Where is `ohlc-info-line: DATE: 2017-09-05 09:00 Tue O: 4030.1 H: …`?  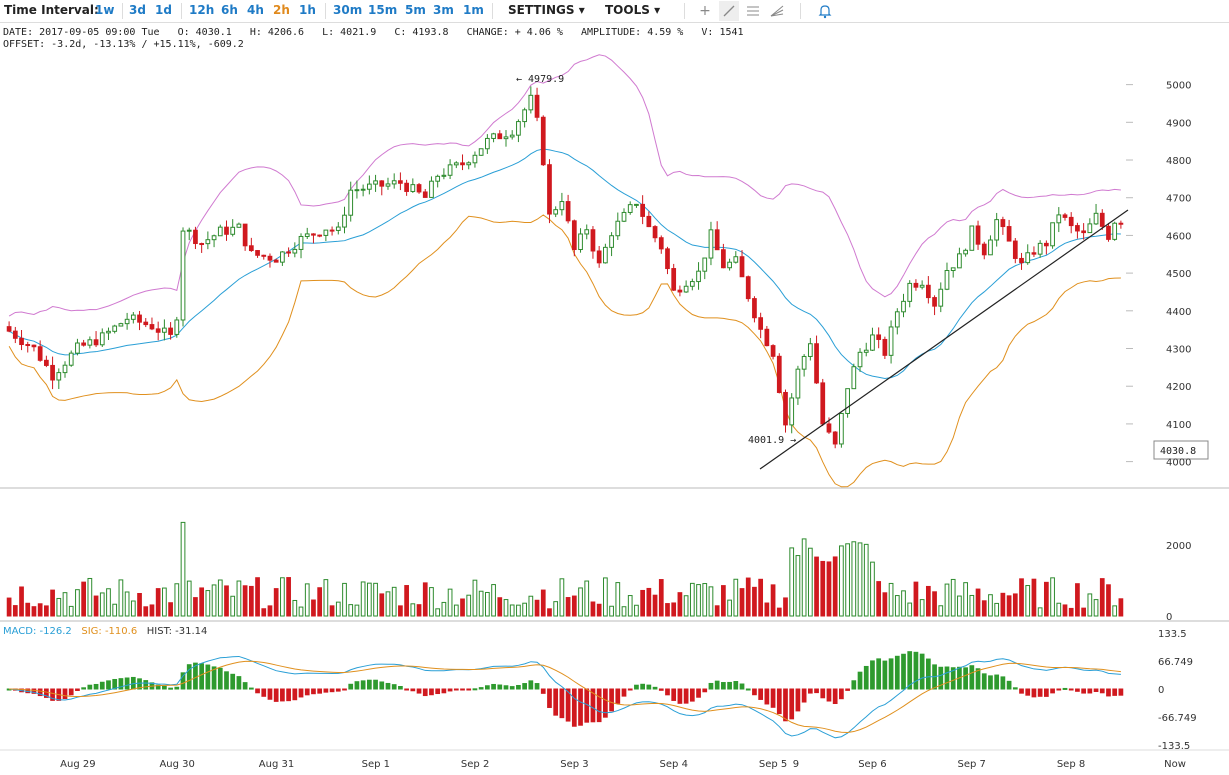 ohlc-info-line: DATE: 2017-09-05 09:00 Tue O: 4030.1 H: … is located at coordinates (373, 32).